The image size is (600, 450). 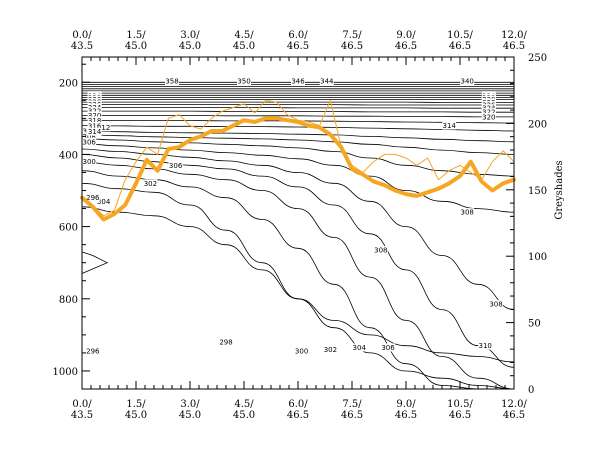 I want to click on contour-label-16-bg, so click(x=467, y=212).